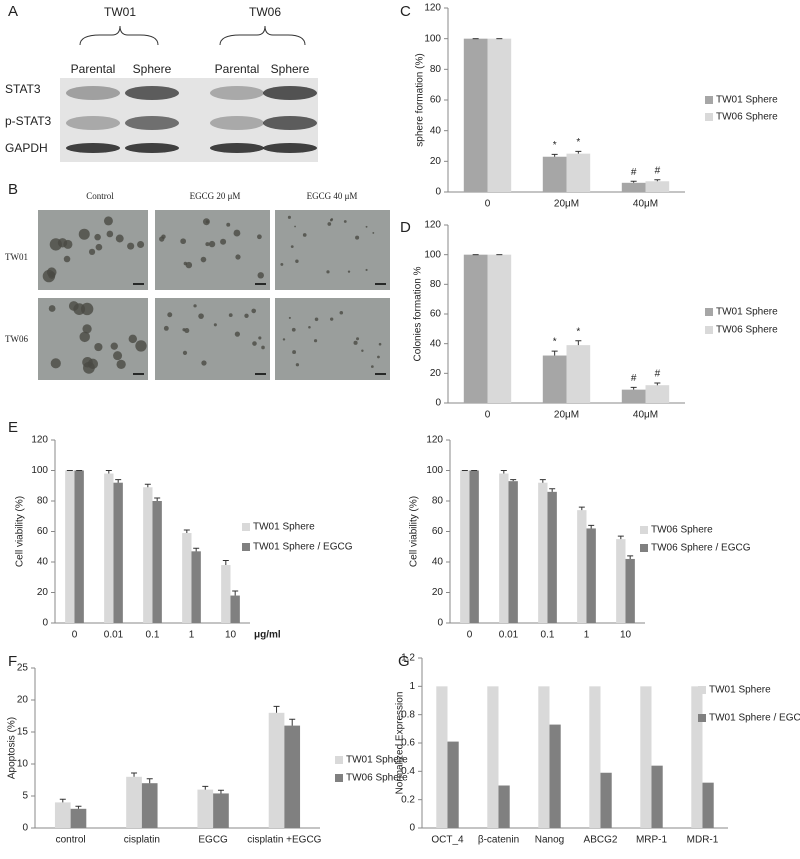 Image resolution: width=800 pixels, height=859 pixels. What do you see at coordinates (432, 254) in the screenshot?
I see `y-tick-label: 100` at bounding box center [432, 254].